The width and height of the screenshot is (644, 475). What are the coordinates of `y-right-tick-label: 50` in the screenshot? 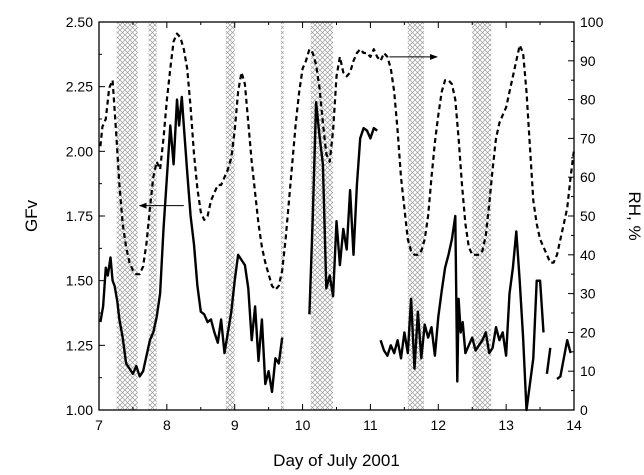 It's located at (588, 216).